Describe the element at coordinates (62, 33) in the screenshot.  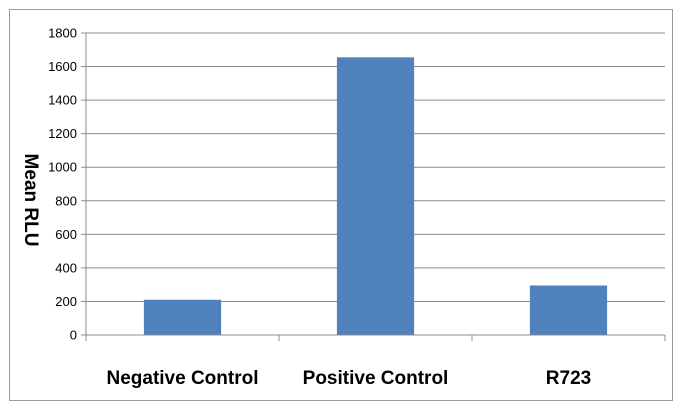
I see `y-tick-label: 1800` at that location.